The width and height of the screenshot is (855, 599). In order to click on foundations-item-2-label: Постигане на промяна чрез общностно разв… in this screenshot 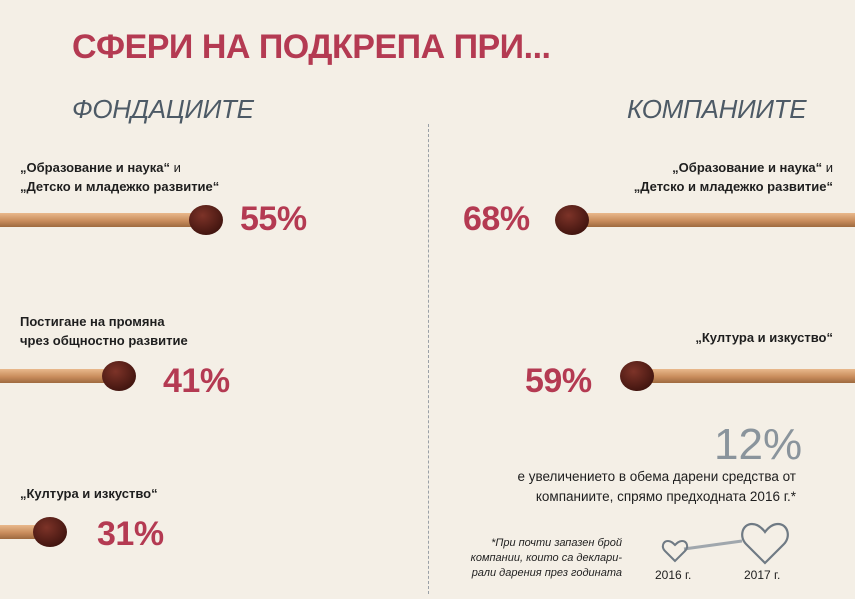, I will do `click(104, 331)`.